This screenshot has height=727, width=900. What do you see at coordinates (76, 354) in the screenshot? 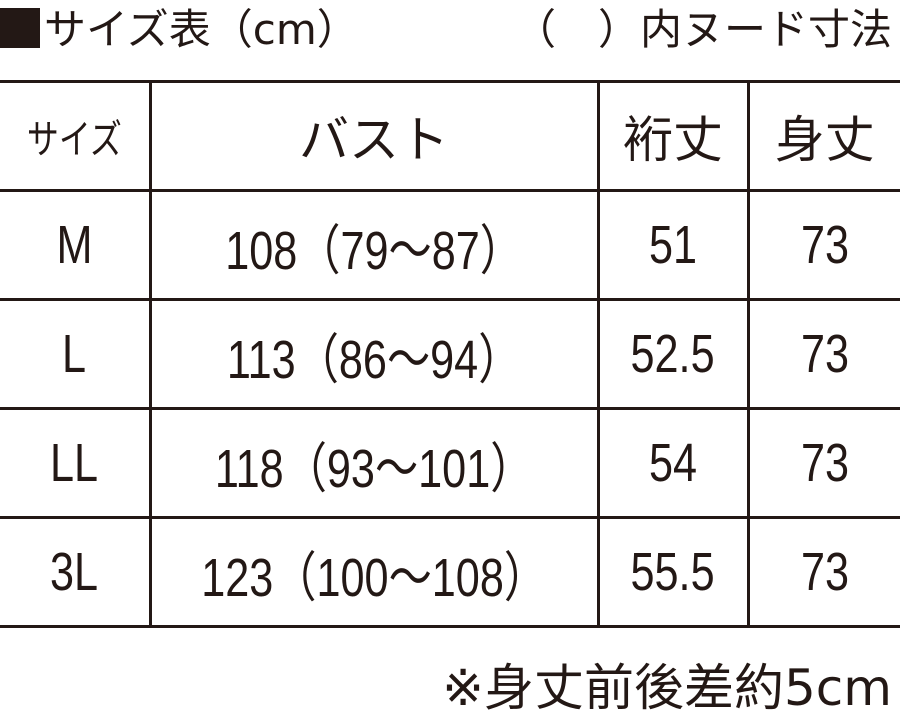
I see `size-cell: L` at bounding box center [76, 354].